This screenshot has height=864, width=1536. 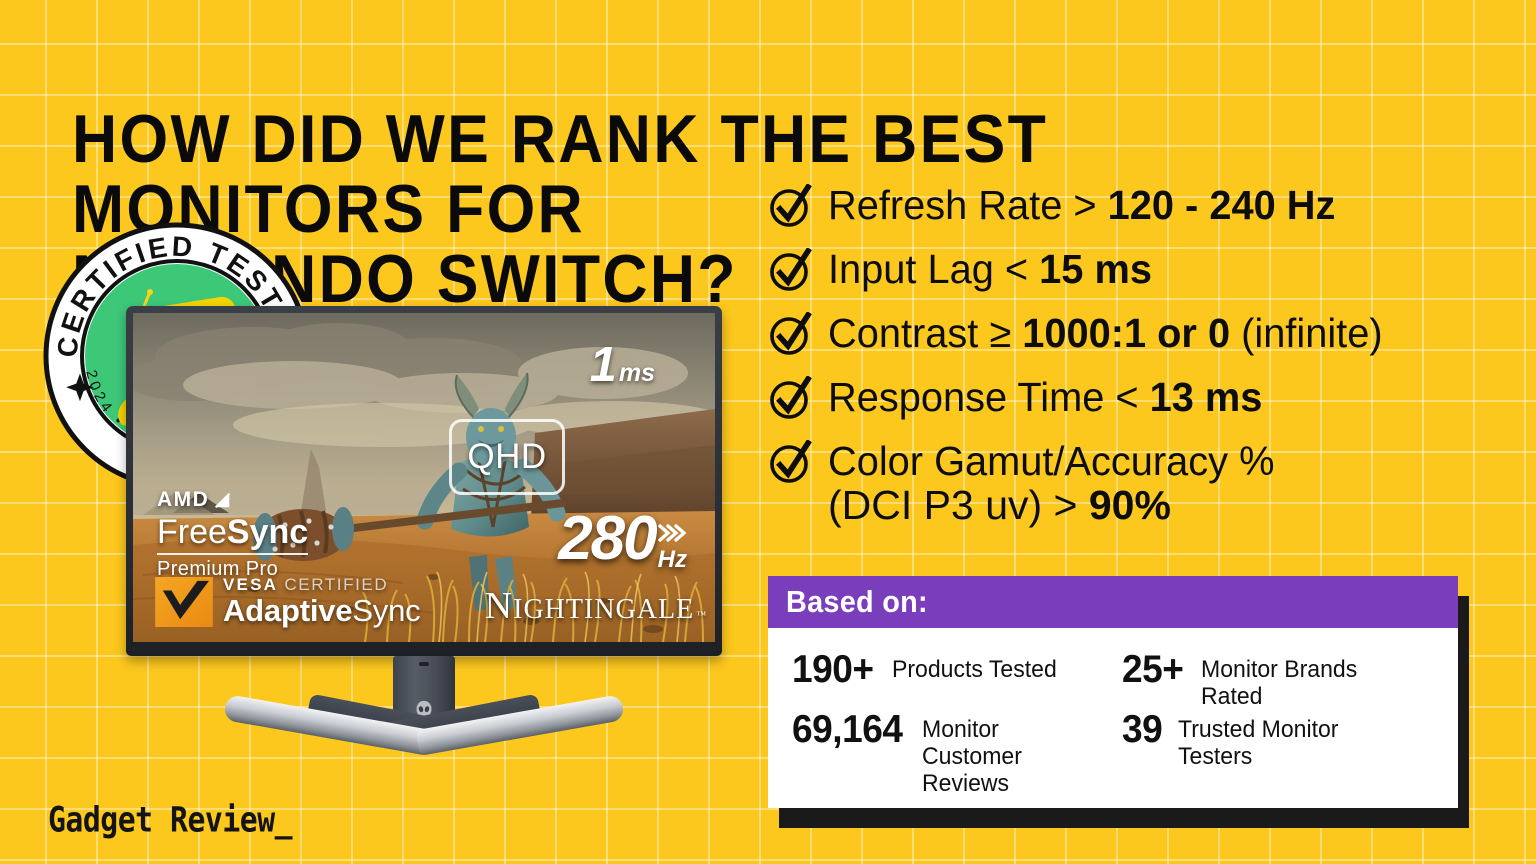 I want to click on game-scene-artwork, so click(x=424, y=477).